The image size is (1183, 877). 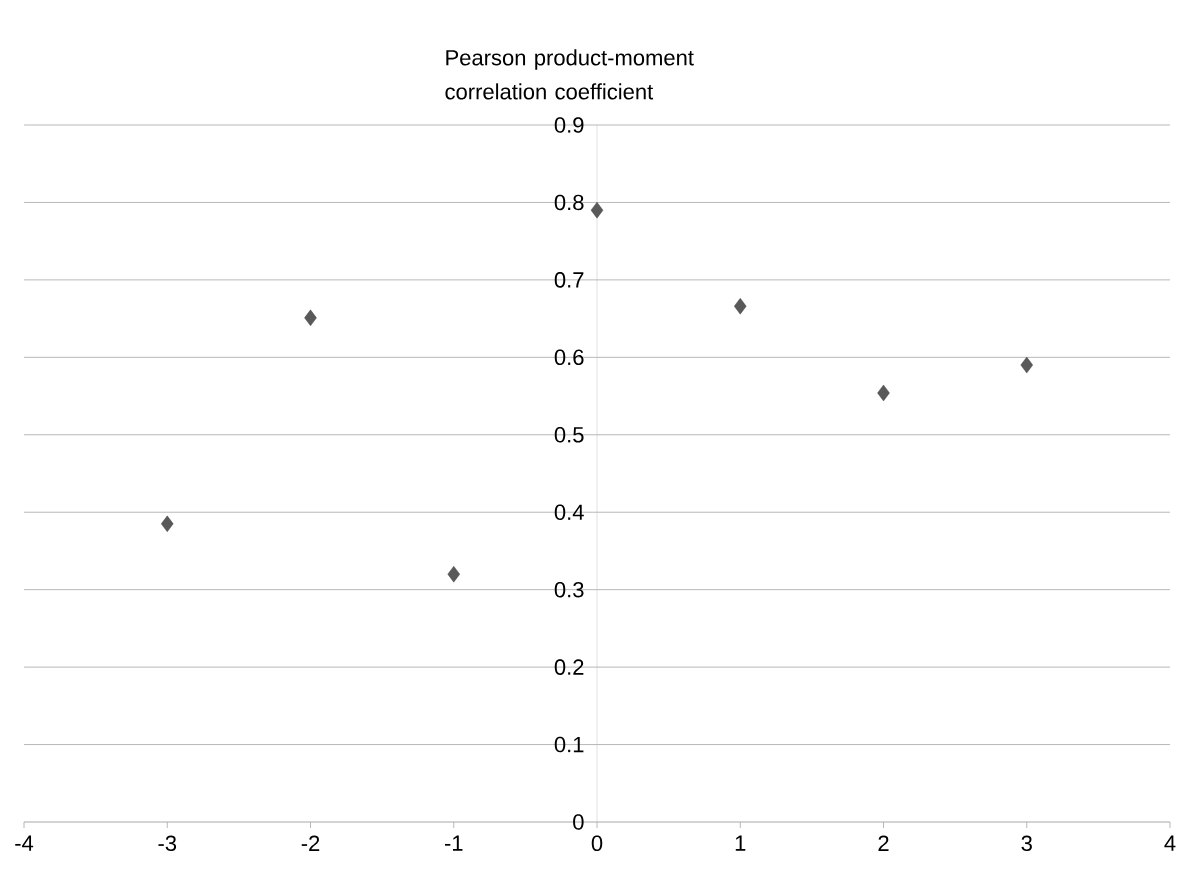 I want to click on y-tick-label: 0.7, so click(x=569, y=280).